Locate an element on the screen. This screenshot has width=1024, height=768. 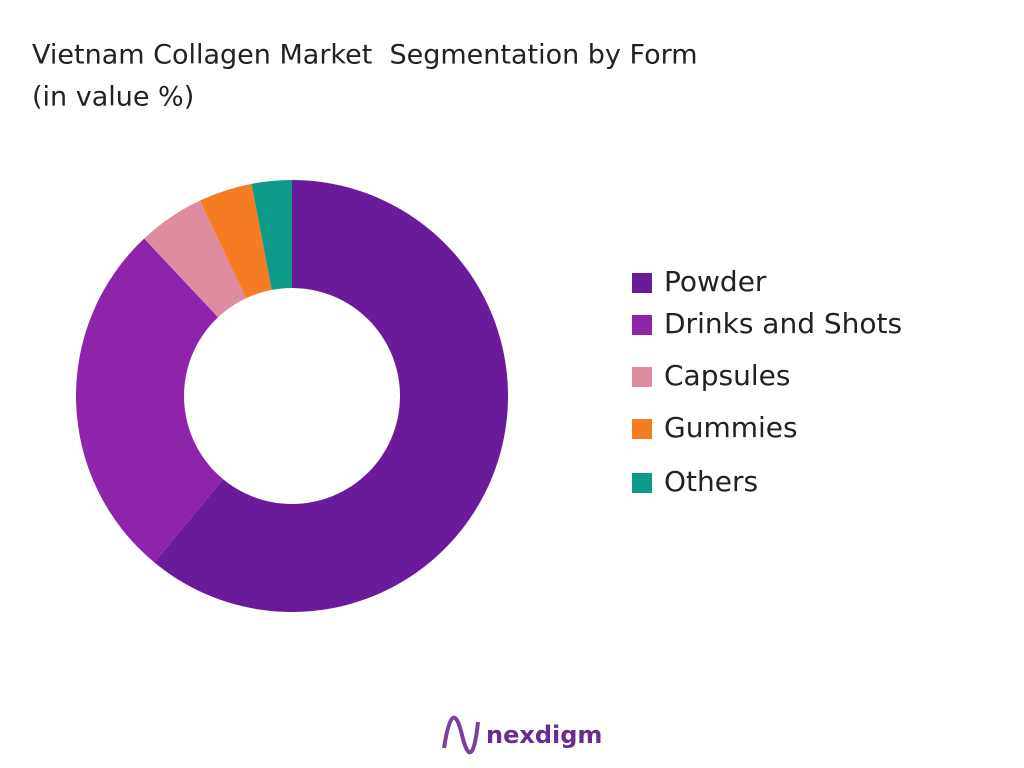
logo-mark is located at coordinates (461, 735).